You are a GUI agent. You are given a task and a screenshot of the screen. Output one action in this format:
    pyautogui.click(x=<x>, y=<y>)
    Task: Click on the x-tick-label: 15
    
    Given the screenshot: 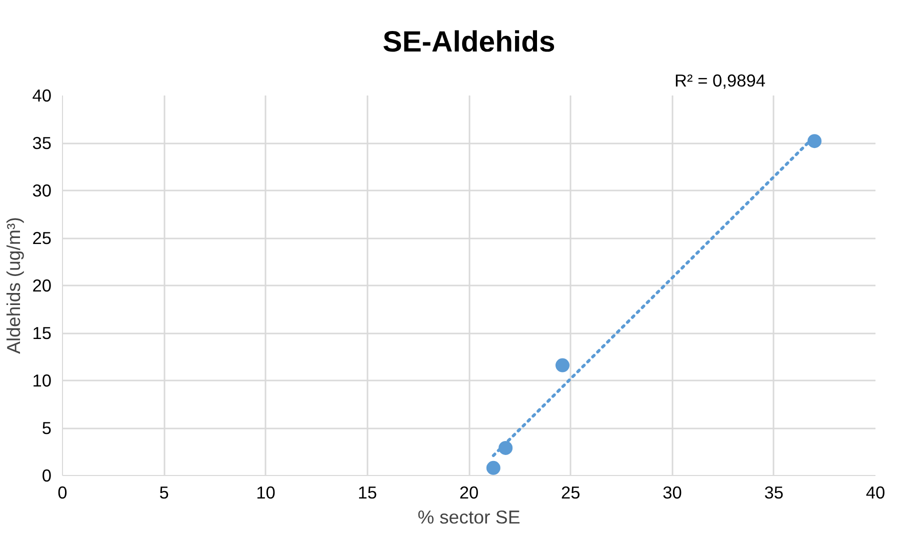 What is the action you would take?
    pyautogui.click(x=368, y=492)
    